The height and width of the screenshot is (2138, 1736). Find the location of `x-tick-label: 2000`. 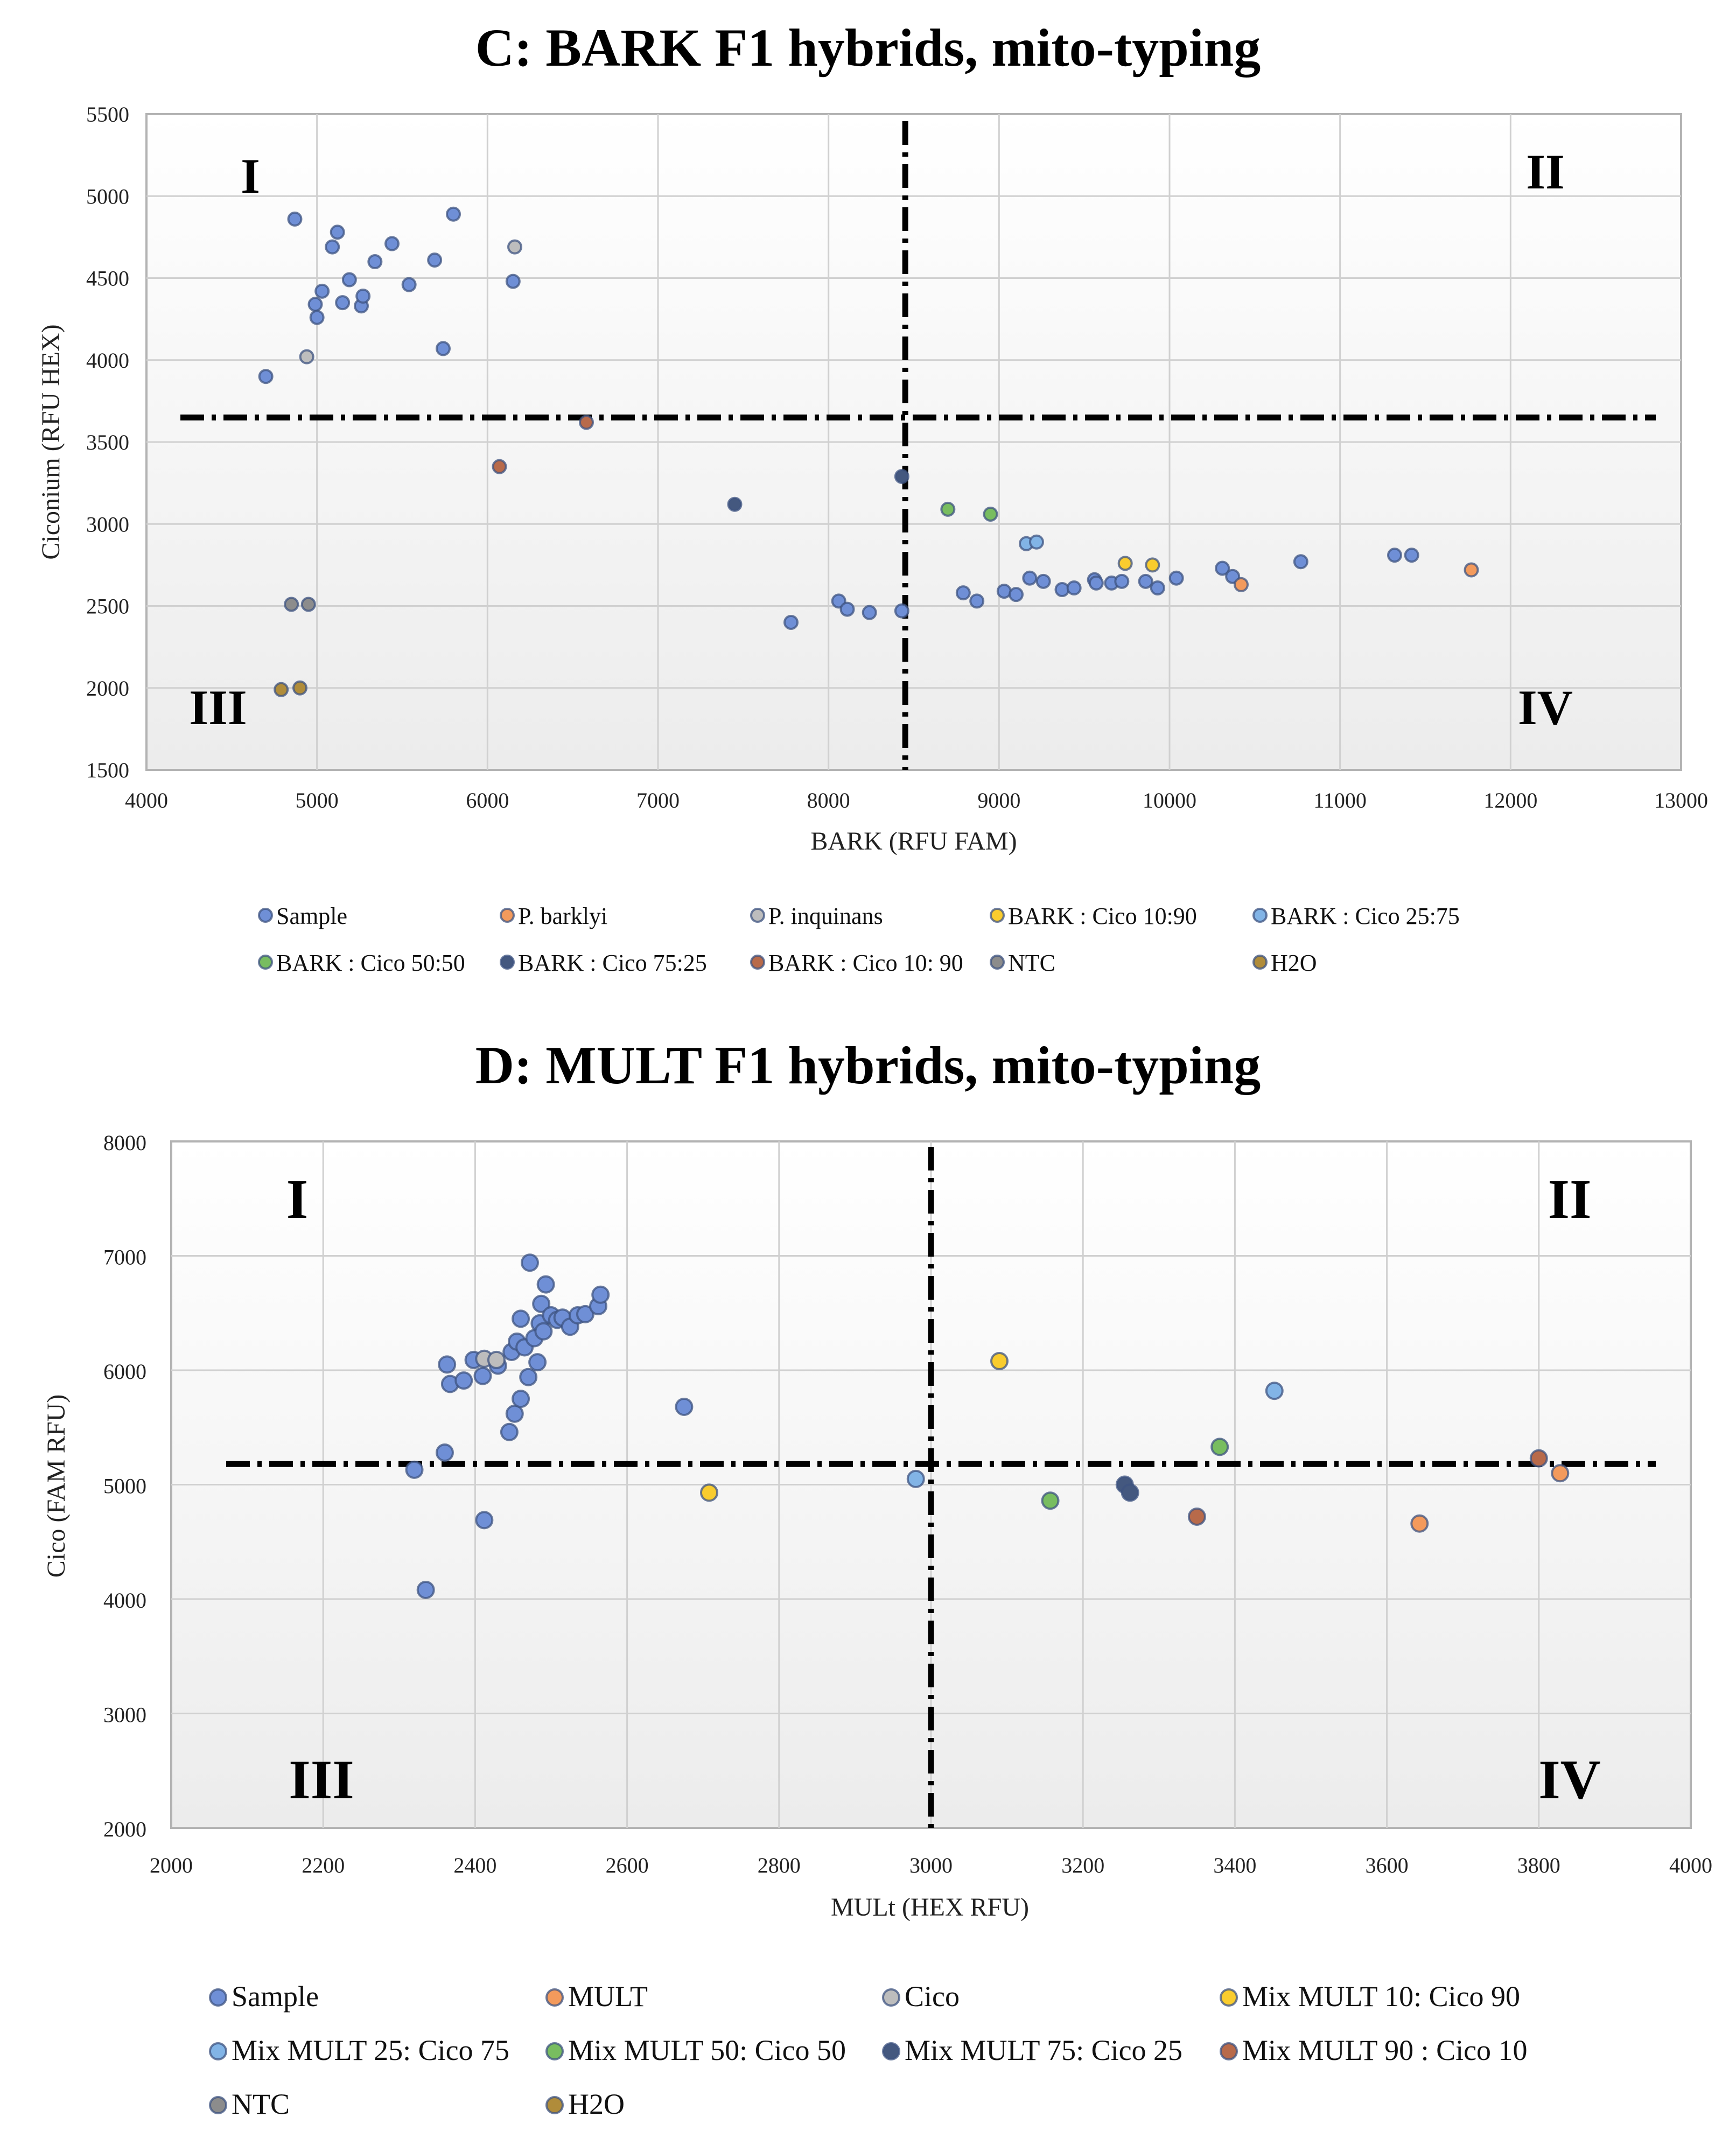

x-tick-label: 2000 is located at coordinates (171, 1865).